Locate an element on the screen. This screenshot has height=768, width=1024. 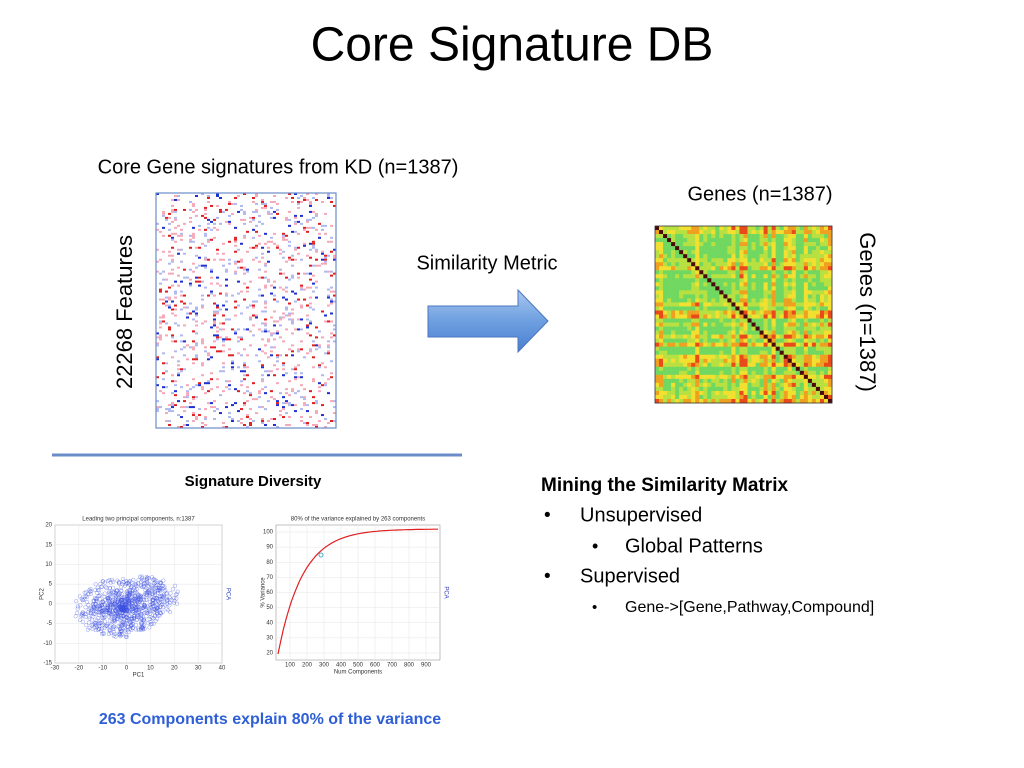
x-tick-label: -20 is located at coordinates (79, 669).